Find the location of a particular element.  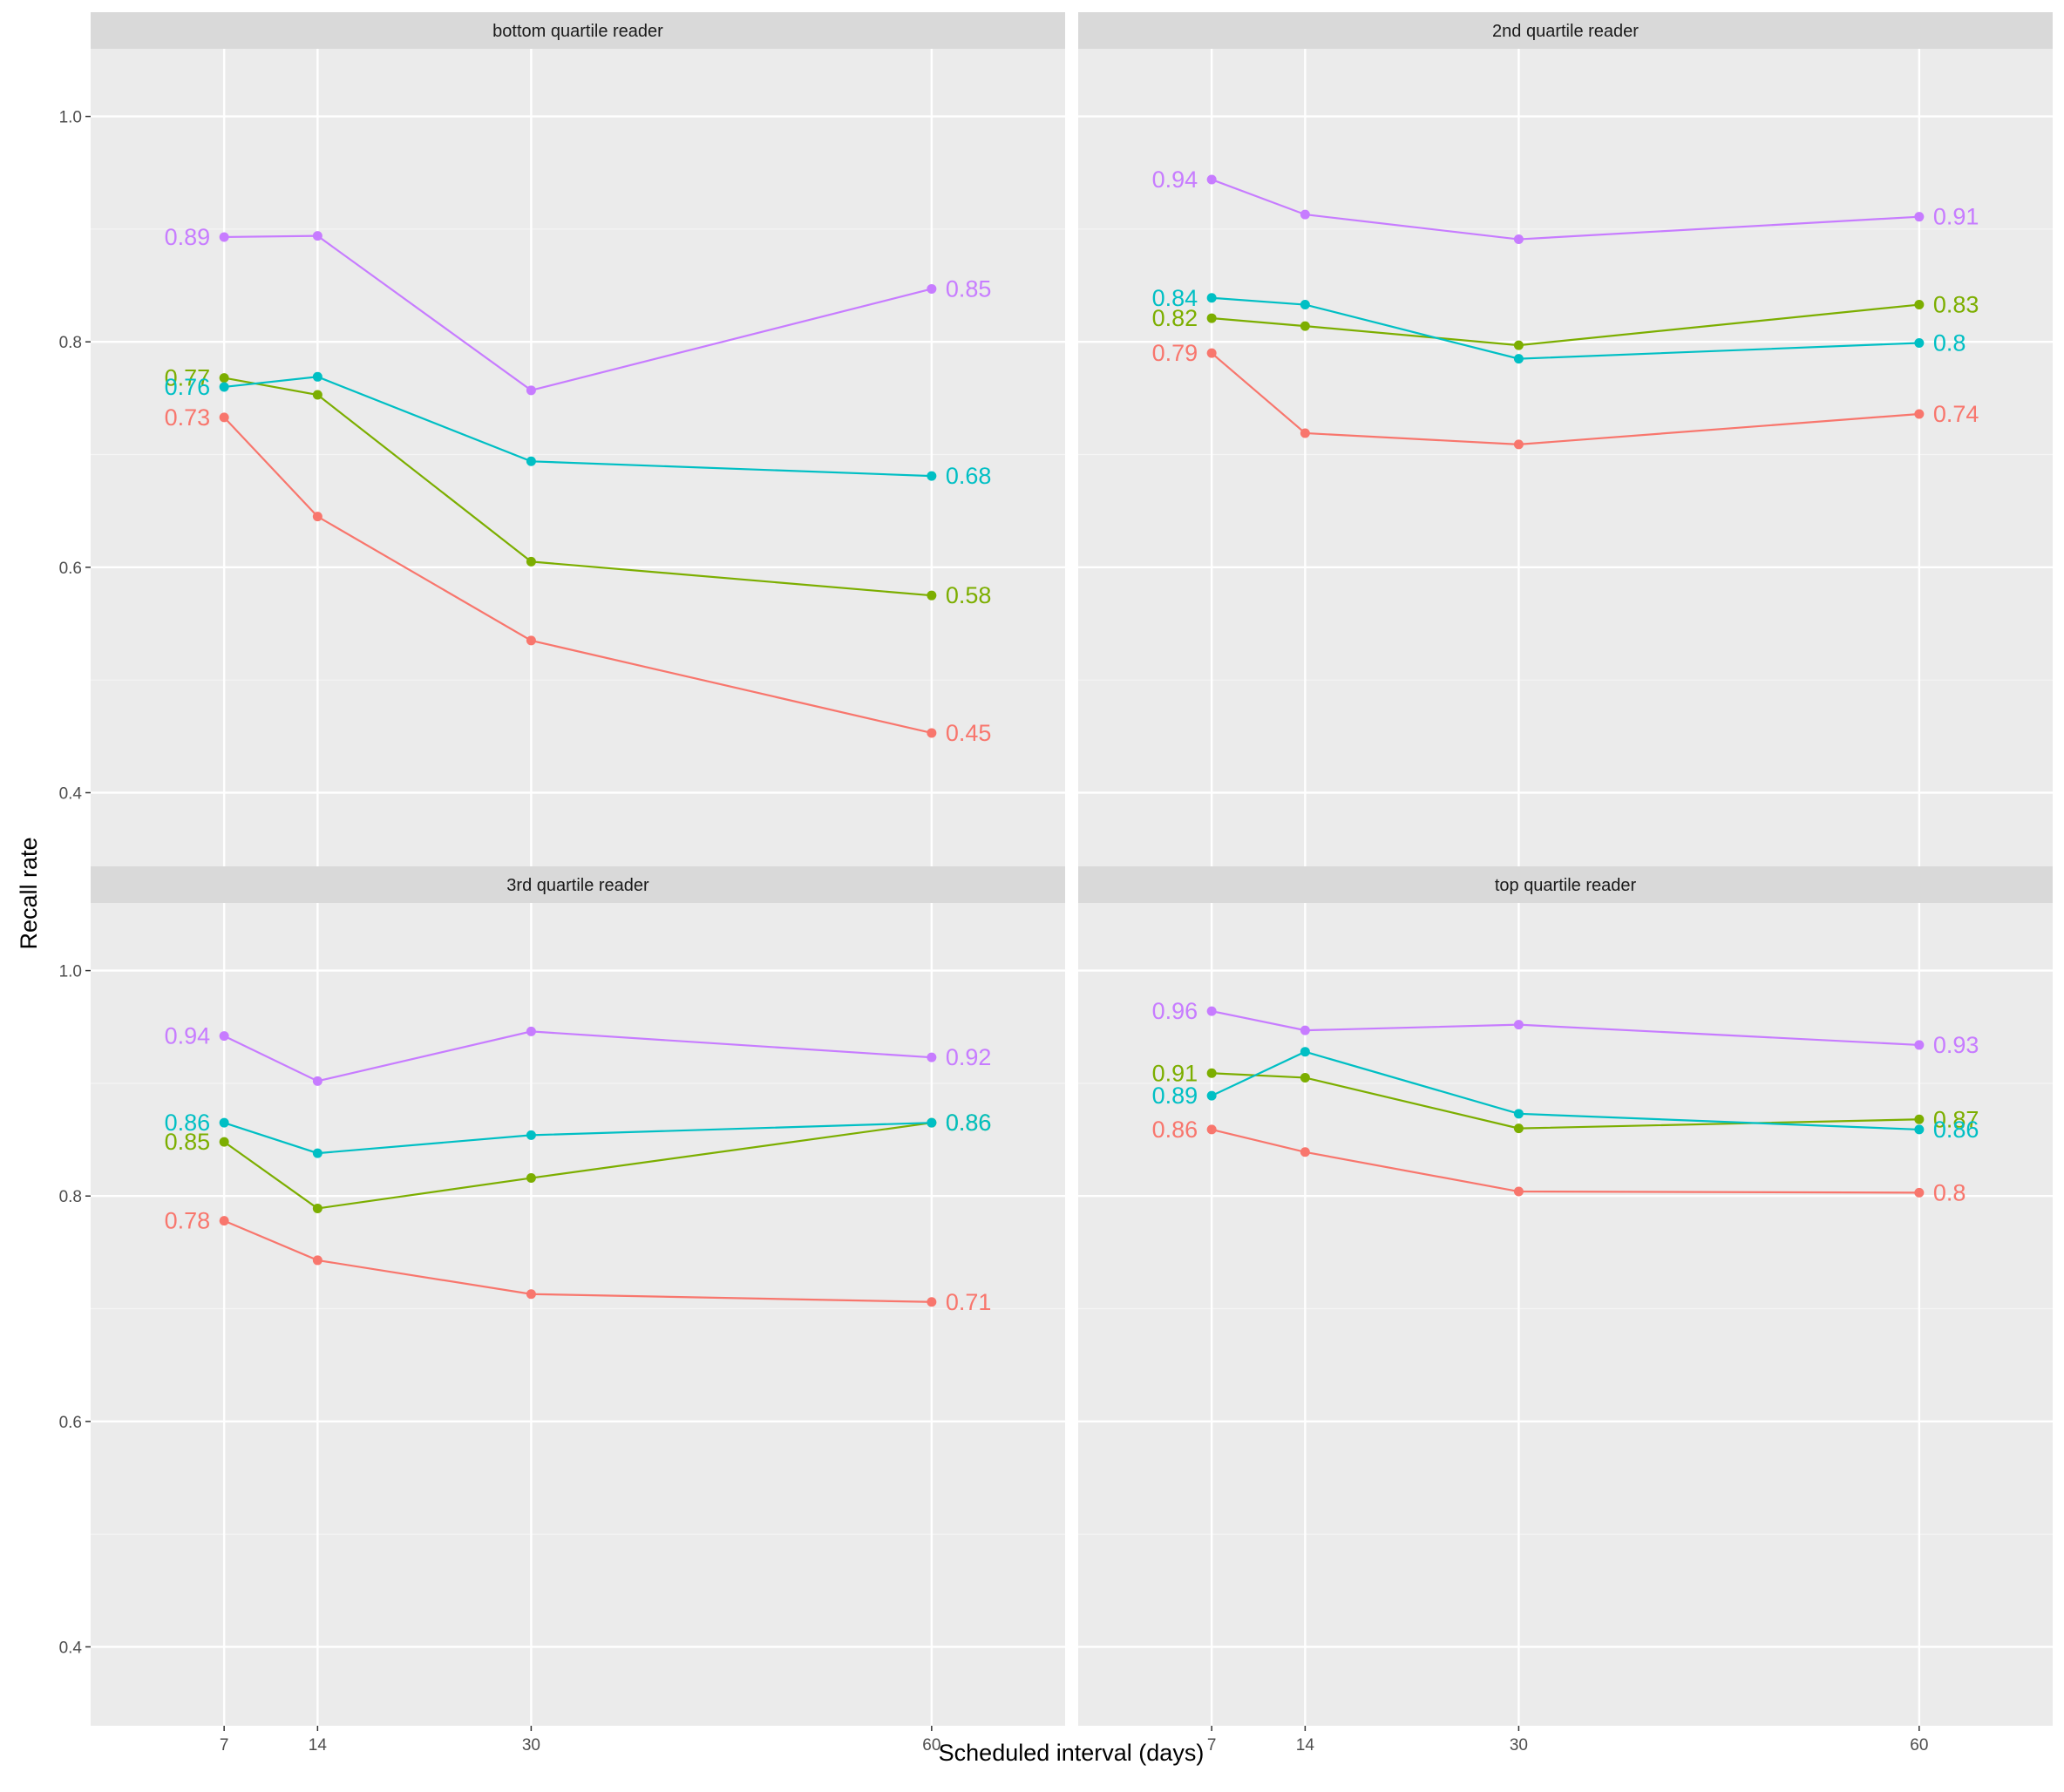

start-value-label: 0.77 is located at coordinates (188, 378).